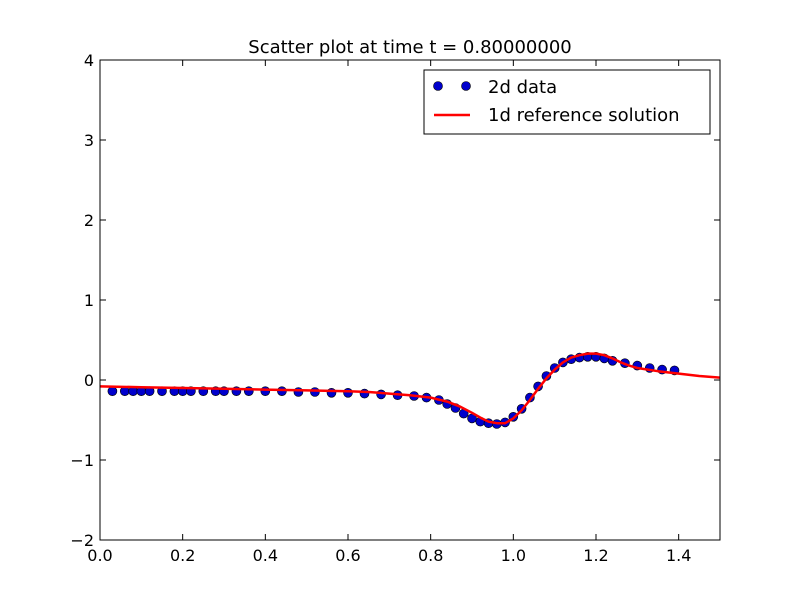 This screenshot has width=800, height=600. What do you see at coordinates (595, 555) in the screenshot?
I see `x-tick-label: 1.2` at bounding box center [595, 555].